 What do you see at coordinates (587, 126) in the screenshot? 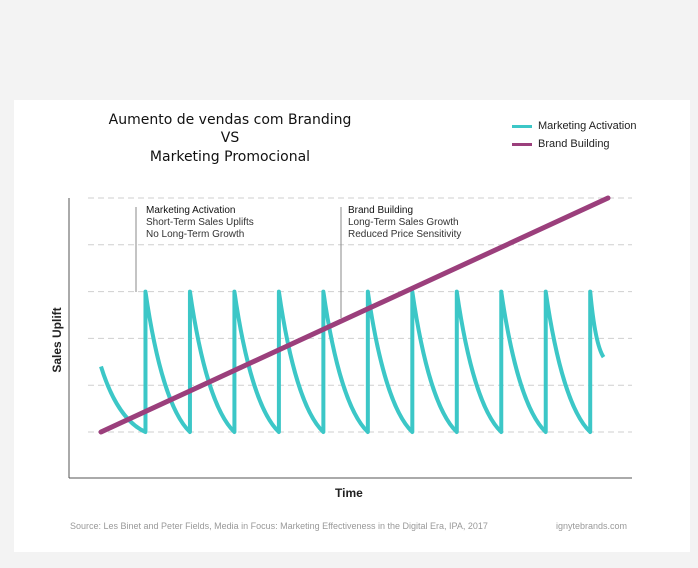
I see `legend-label: Marketing Activation` at bounding box center [587, 126].